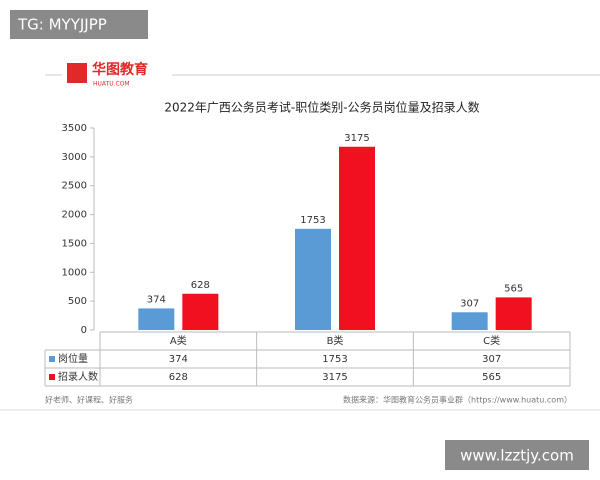 Image resolution: width=600 pixels, height=480 pixels. What do you see at coordinates (120, 69) in the screenshot?
I see `logo-name: 华图教育` at bounding box center [120, 69].